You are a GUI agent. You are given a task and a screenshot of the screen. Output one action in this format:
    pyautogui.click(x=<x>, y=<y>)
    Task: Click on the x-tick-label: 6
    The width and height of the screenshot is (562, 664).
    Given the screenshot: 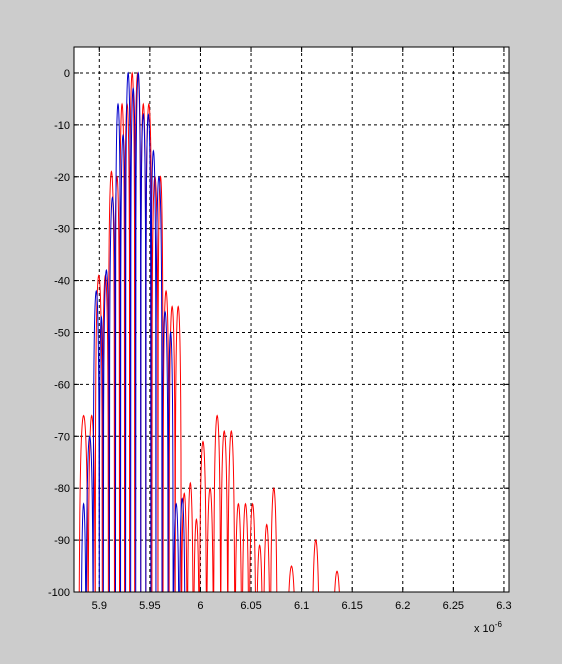 What is the action you would take?
    pyautogui.click(x=200, y=606)
    